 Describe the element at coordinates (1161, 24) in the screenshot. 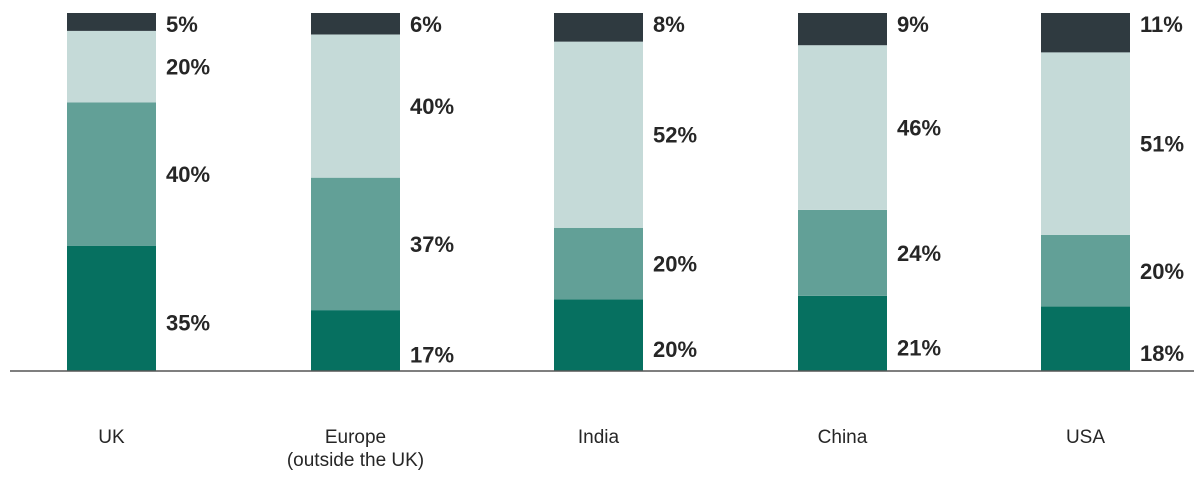

I see `segment-value-label: 11%` at that location.